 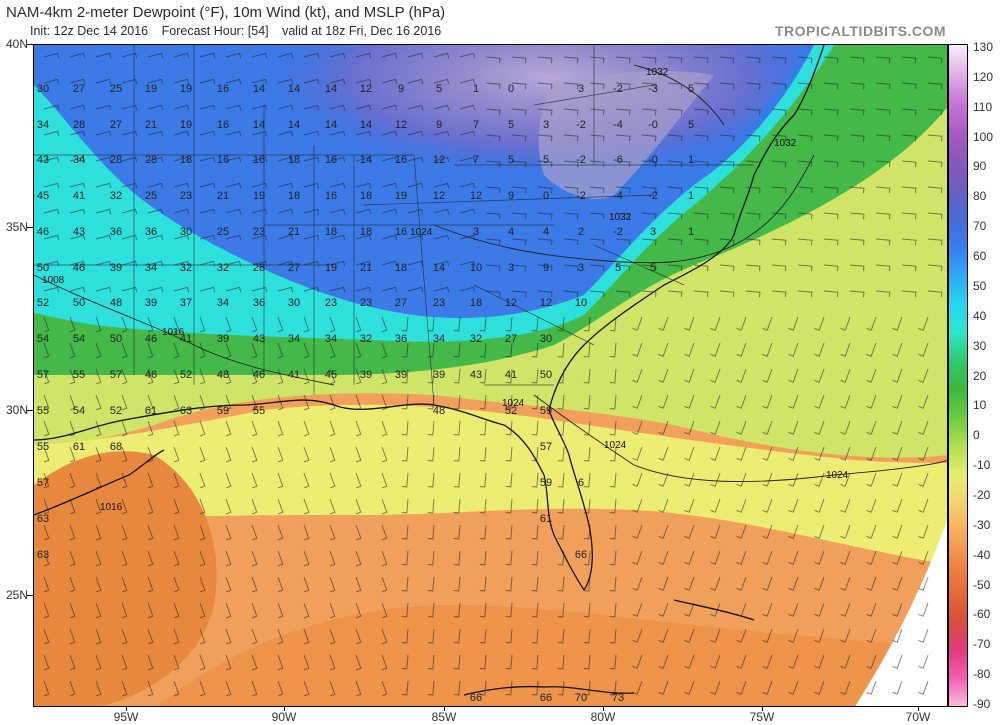 I want to click on dewpoint-value: 66, so click(x=476, y=698).